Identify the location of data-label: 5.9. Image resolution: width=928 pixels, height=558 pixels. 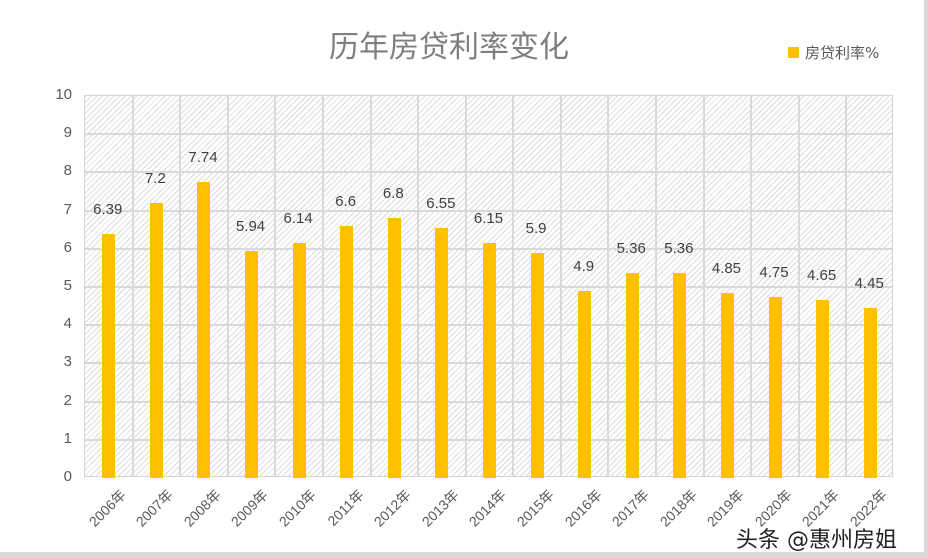
(536, 228).